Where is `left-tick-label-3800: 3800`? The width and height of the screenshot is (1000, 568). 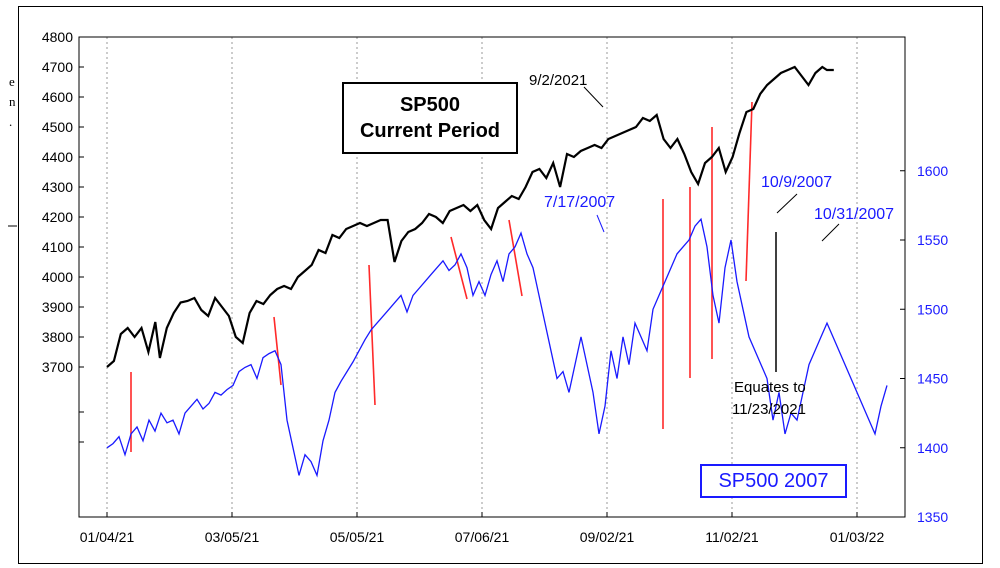 left-tick-label-3800: 3800 is located at coordinates (57, 337).